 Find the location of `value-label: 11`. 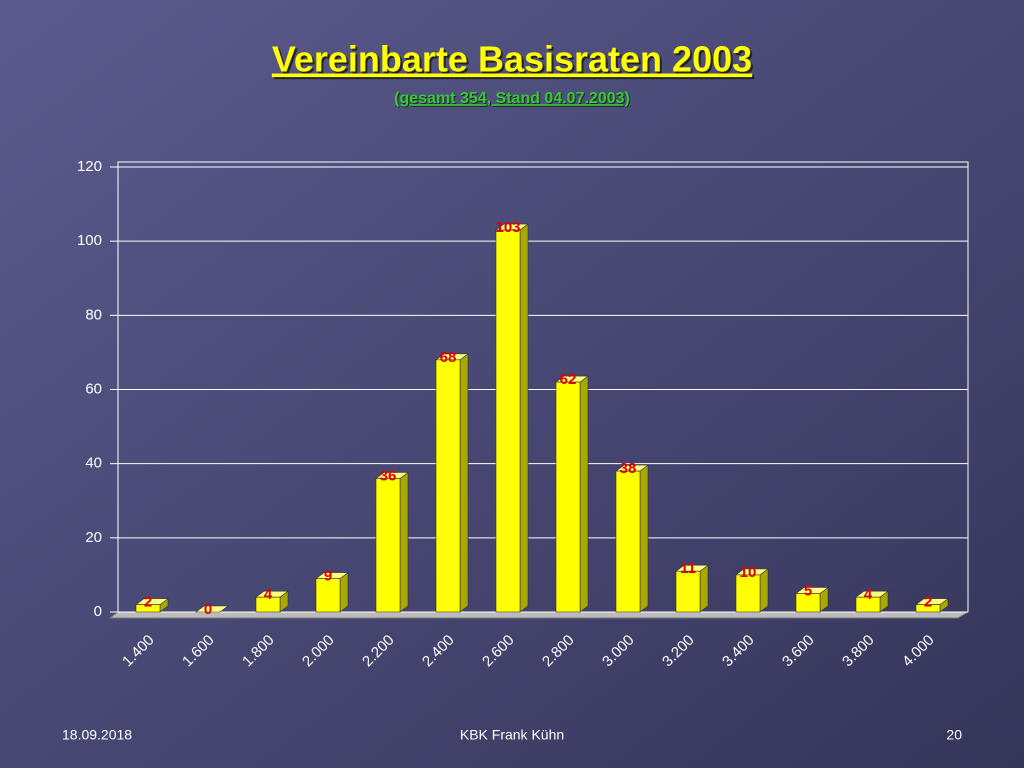

value-label: 11 is located at coordinates (688, 568).